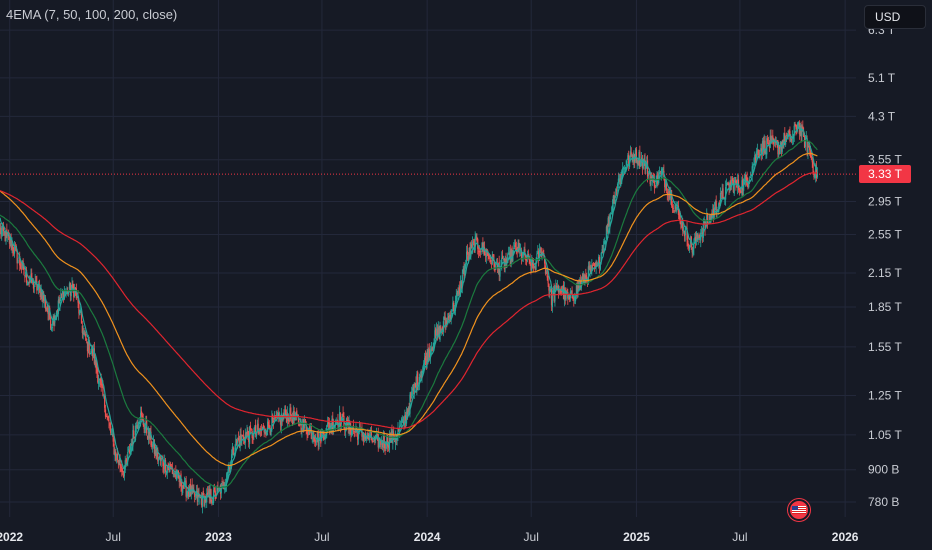 Image resolution: width=932 pixels, height=550 pixels. I want to click on indicator-legend: 4EMA (7, 50, 100, 200, close), so click(92, 14).